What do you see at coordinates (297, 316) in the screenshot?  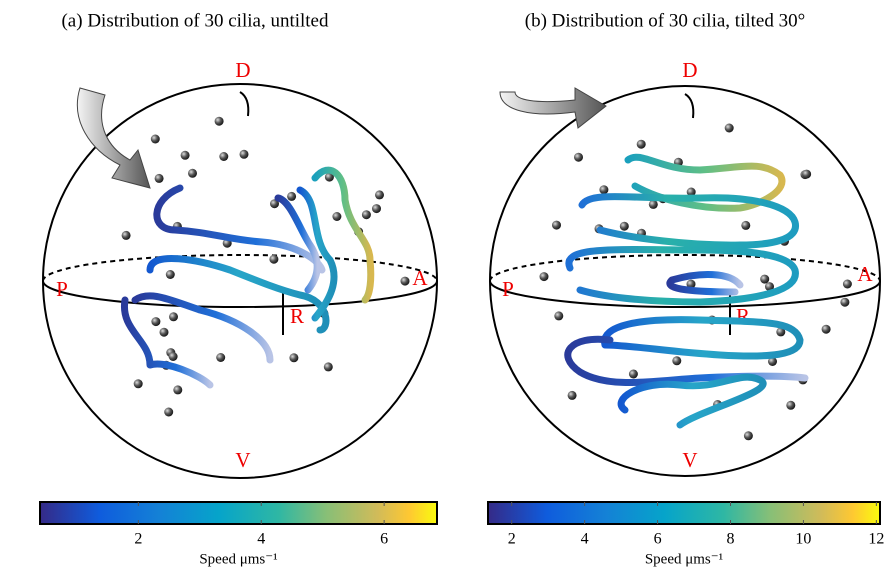 I see `orientation-label: R` at bounding box center [297, 316].